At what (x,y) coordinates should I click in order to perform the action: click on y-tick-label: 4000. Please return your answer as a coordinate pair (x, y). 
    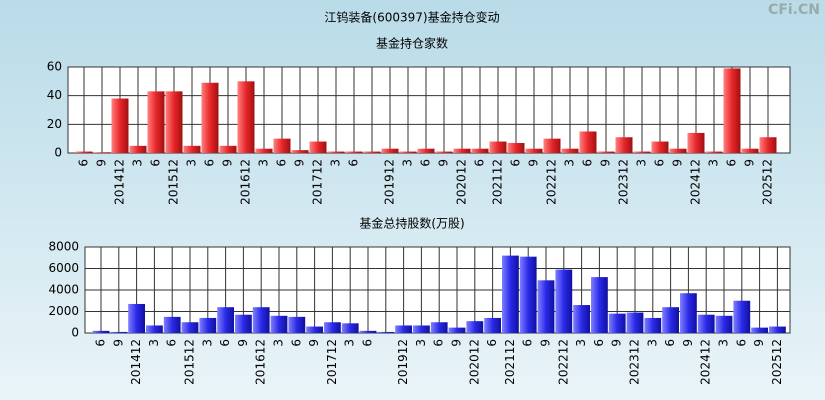
    Looking at the image, I should click on (63, 290).